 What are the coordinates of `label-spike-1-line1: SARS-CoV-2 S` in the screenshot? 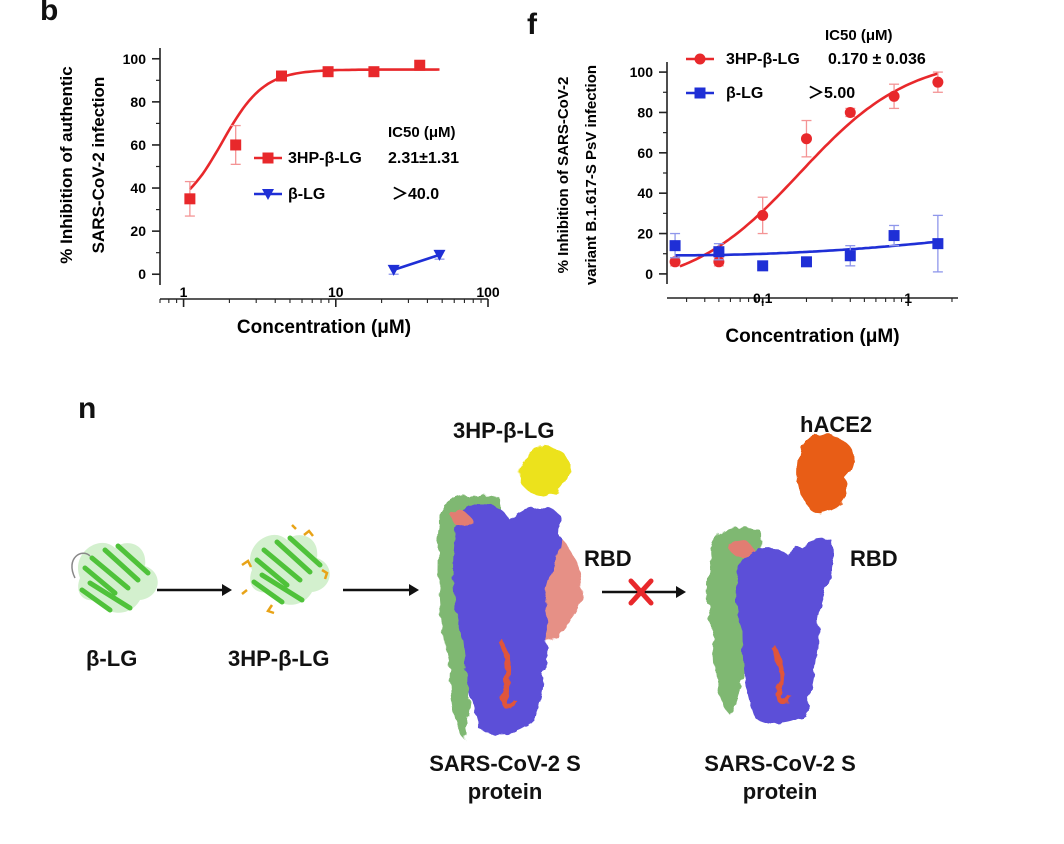 It's located at (505, 763).